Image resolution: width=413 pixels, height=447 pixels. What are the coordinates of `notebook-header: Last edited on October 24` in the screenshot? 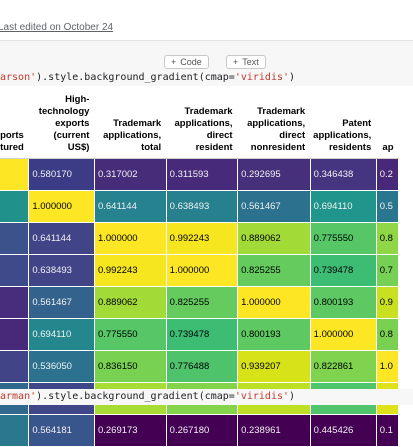 It's located at (206, 20).